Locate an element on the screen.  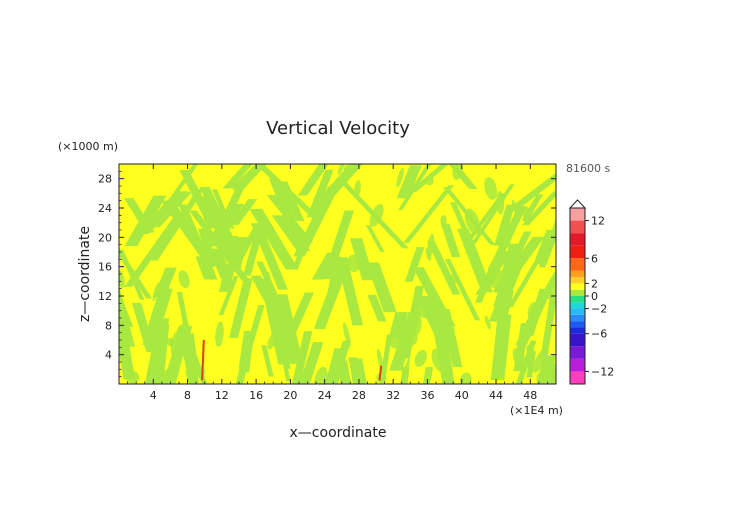
colorbar-label: −2 is located at coordinates (599, 309).